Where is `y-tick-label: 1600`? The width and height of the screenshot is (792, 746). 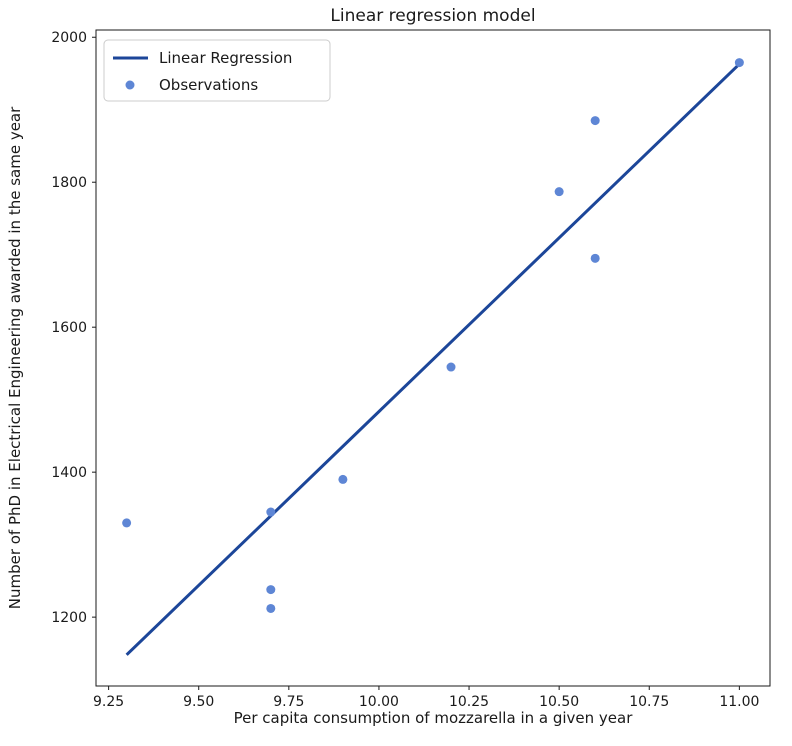 y-tick-label: 1600 is located at coordinates (69, 328).